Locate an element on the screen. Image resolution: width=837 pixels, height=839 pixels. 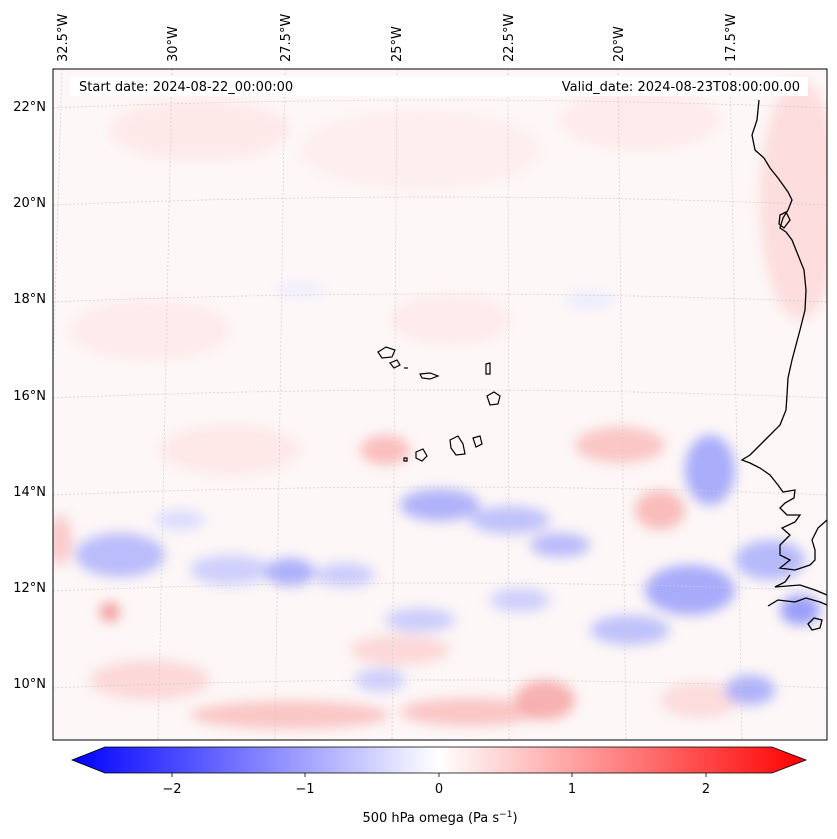
lat-label: 16°N is located at coordinates (29, 396).